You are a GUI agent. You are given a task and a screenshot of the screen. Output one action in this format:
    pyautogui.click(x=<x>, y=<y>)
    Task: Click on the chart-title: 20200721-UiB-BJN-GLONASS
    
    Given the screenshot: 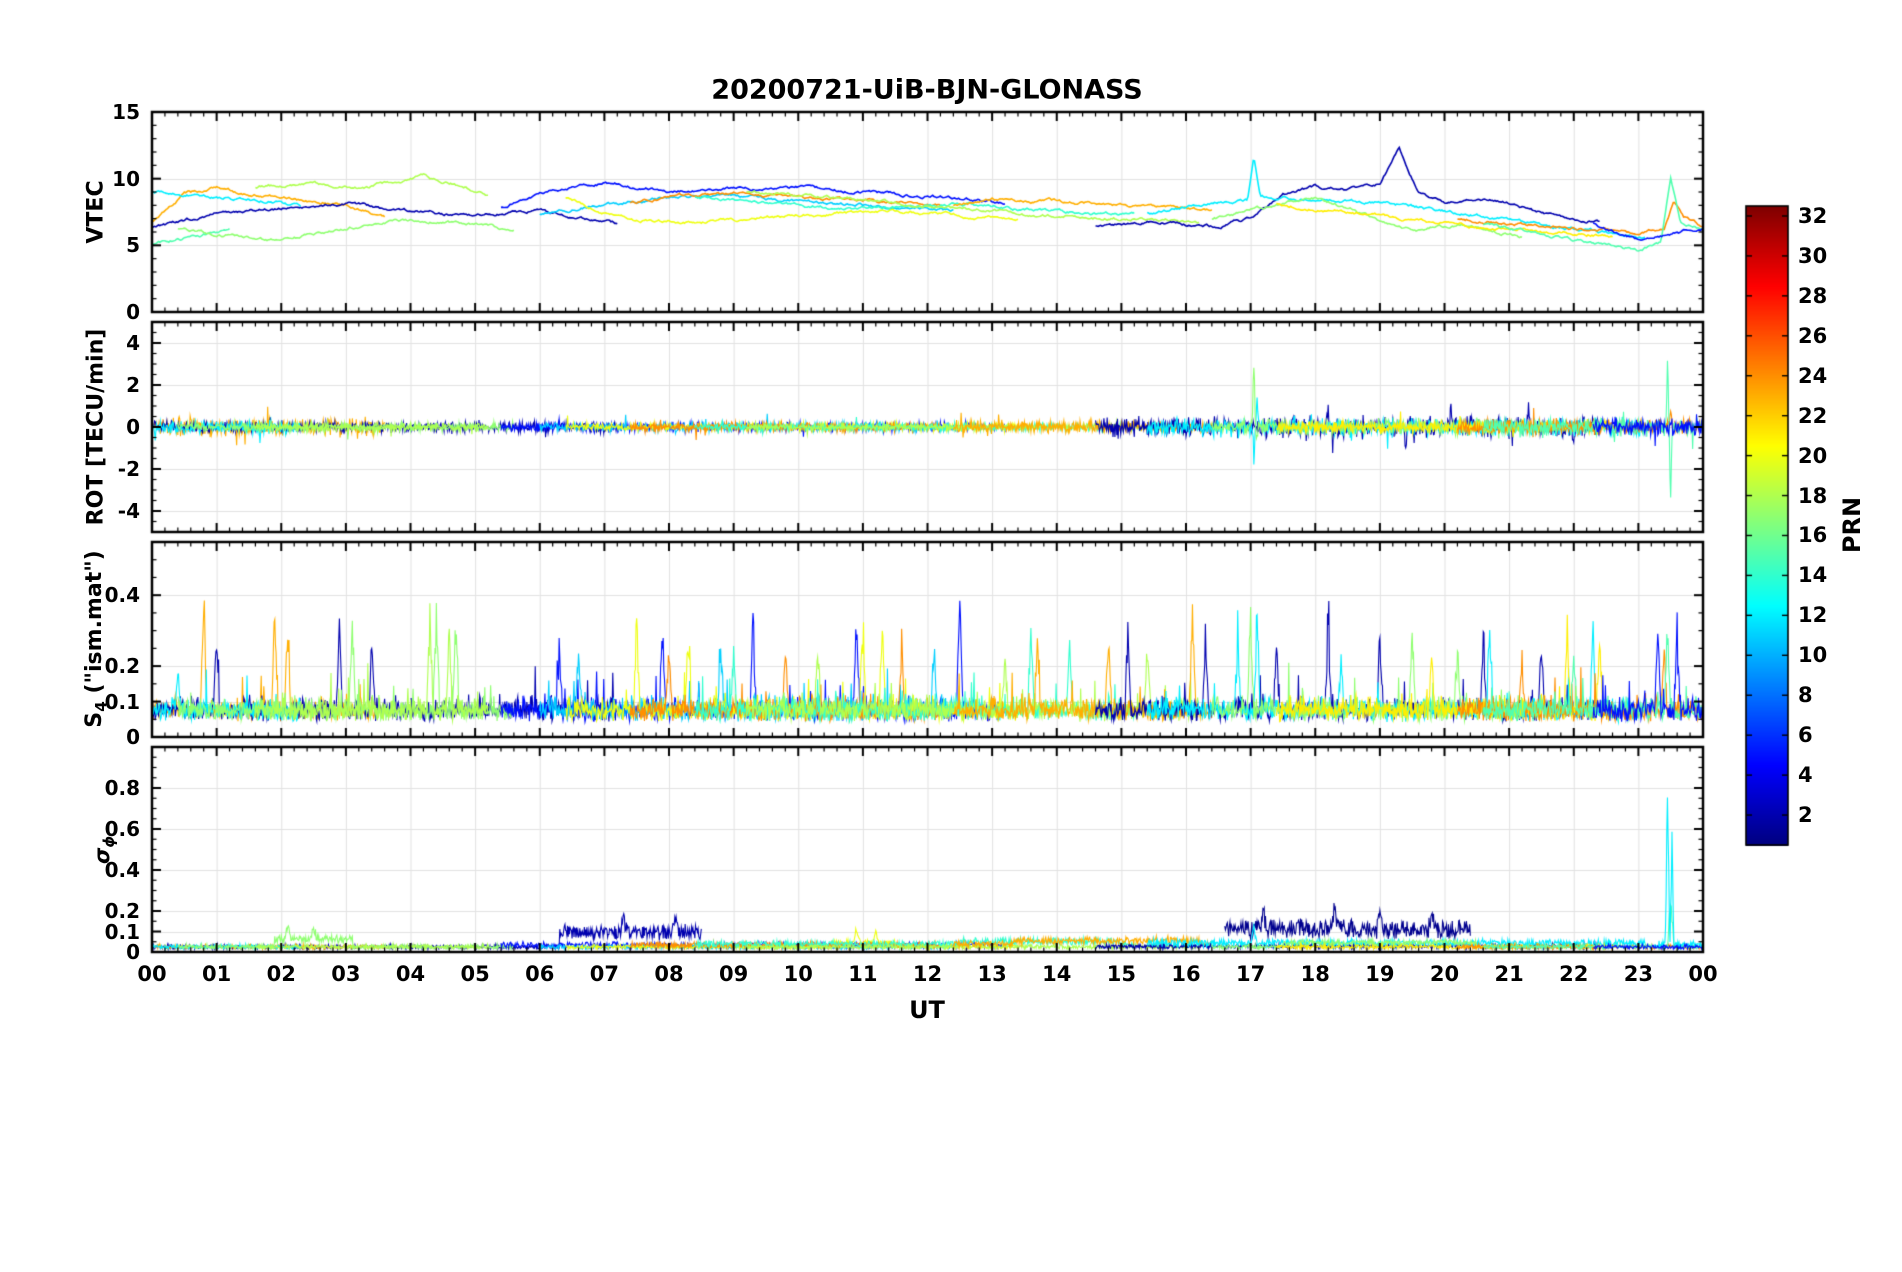 What is the action you would take?
    pyautogui.click(x=927, y=90)
    